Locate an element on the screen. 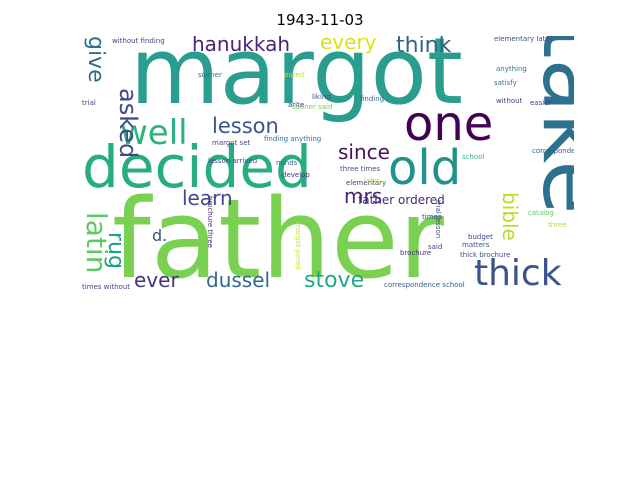 The height and width of the screenshot is (480, 640). cloud-word: sooner is located at coordinates (210, 75).